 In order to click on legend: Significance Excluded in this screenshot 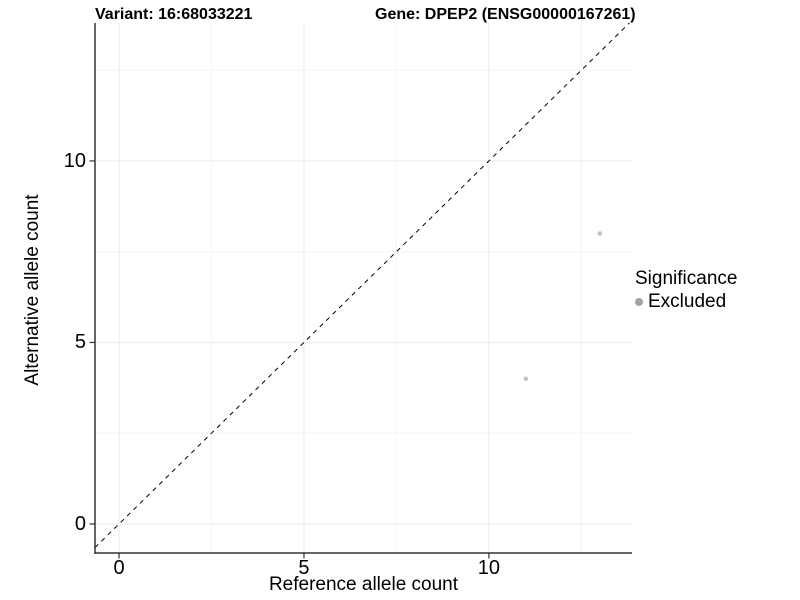, I will do `click(686, 290)`.